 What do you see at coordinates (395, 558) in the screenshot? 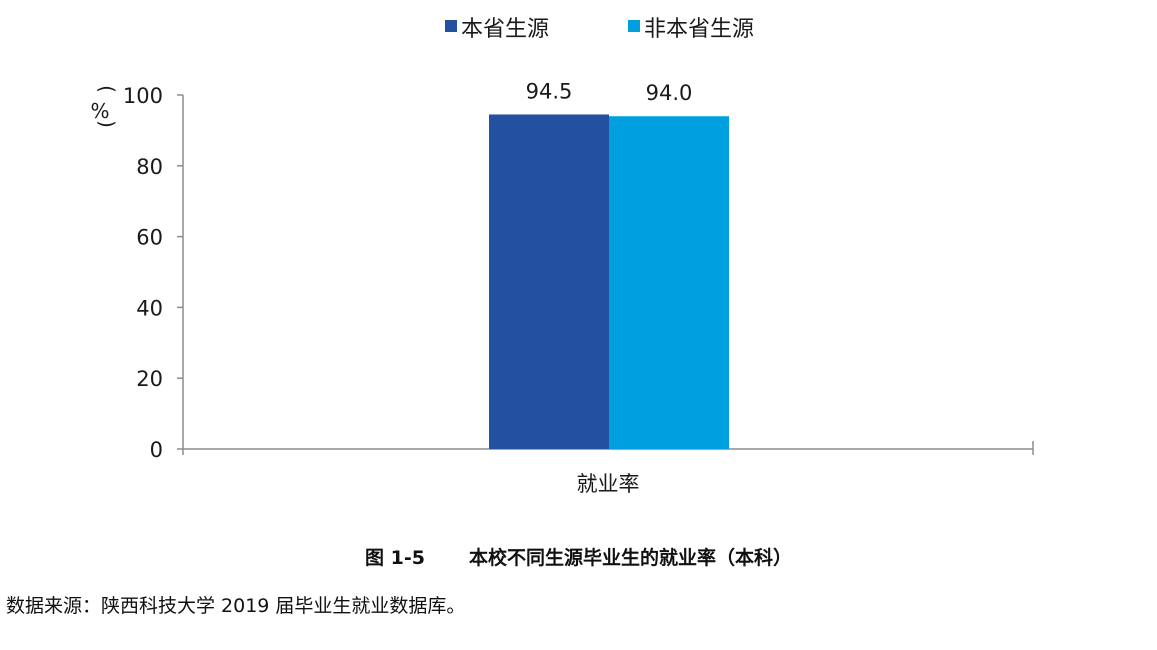
I see `figure-number: 图 1-5` at bounding box center [395, 558].